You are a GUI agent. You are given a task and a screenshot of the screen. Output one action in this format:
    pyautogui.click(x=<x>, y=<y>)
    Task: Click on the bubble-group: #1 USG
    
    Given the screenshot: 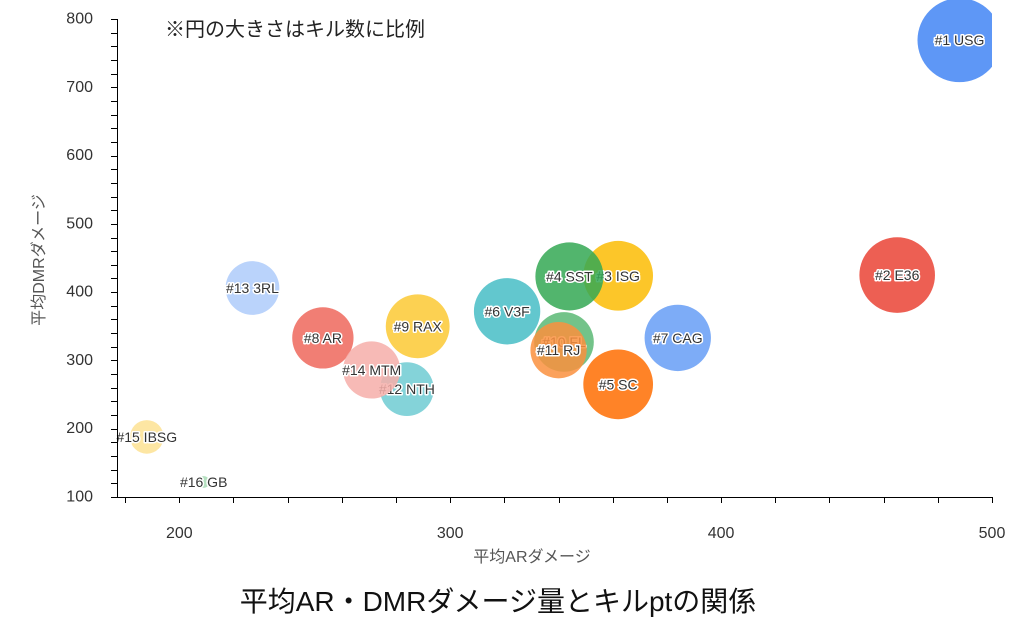 What is the action you would take?
    pyautogui.click(x=954, y=41)
    